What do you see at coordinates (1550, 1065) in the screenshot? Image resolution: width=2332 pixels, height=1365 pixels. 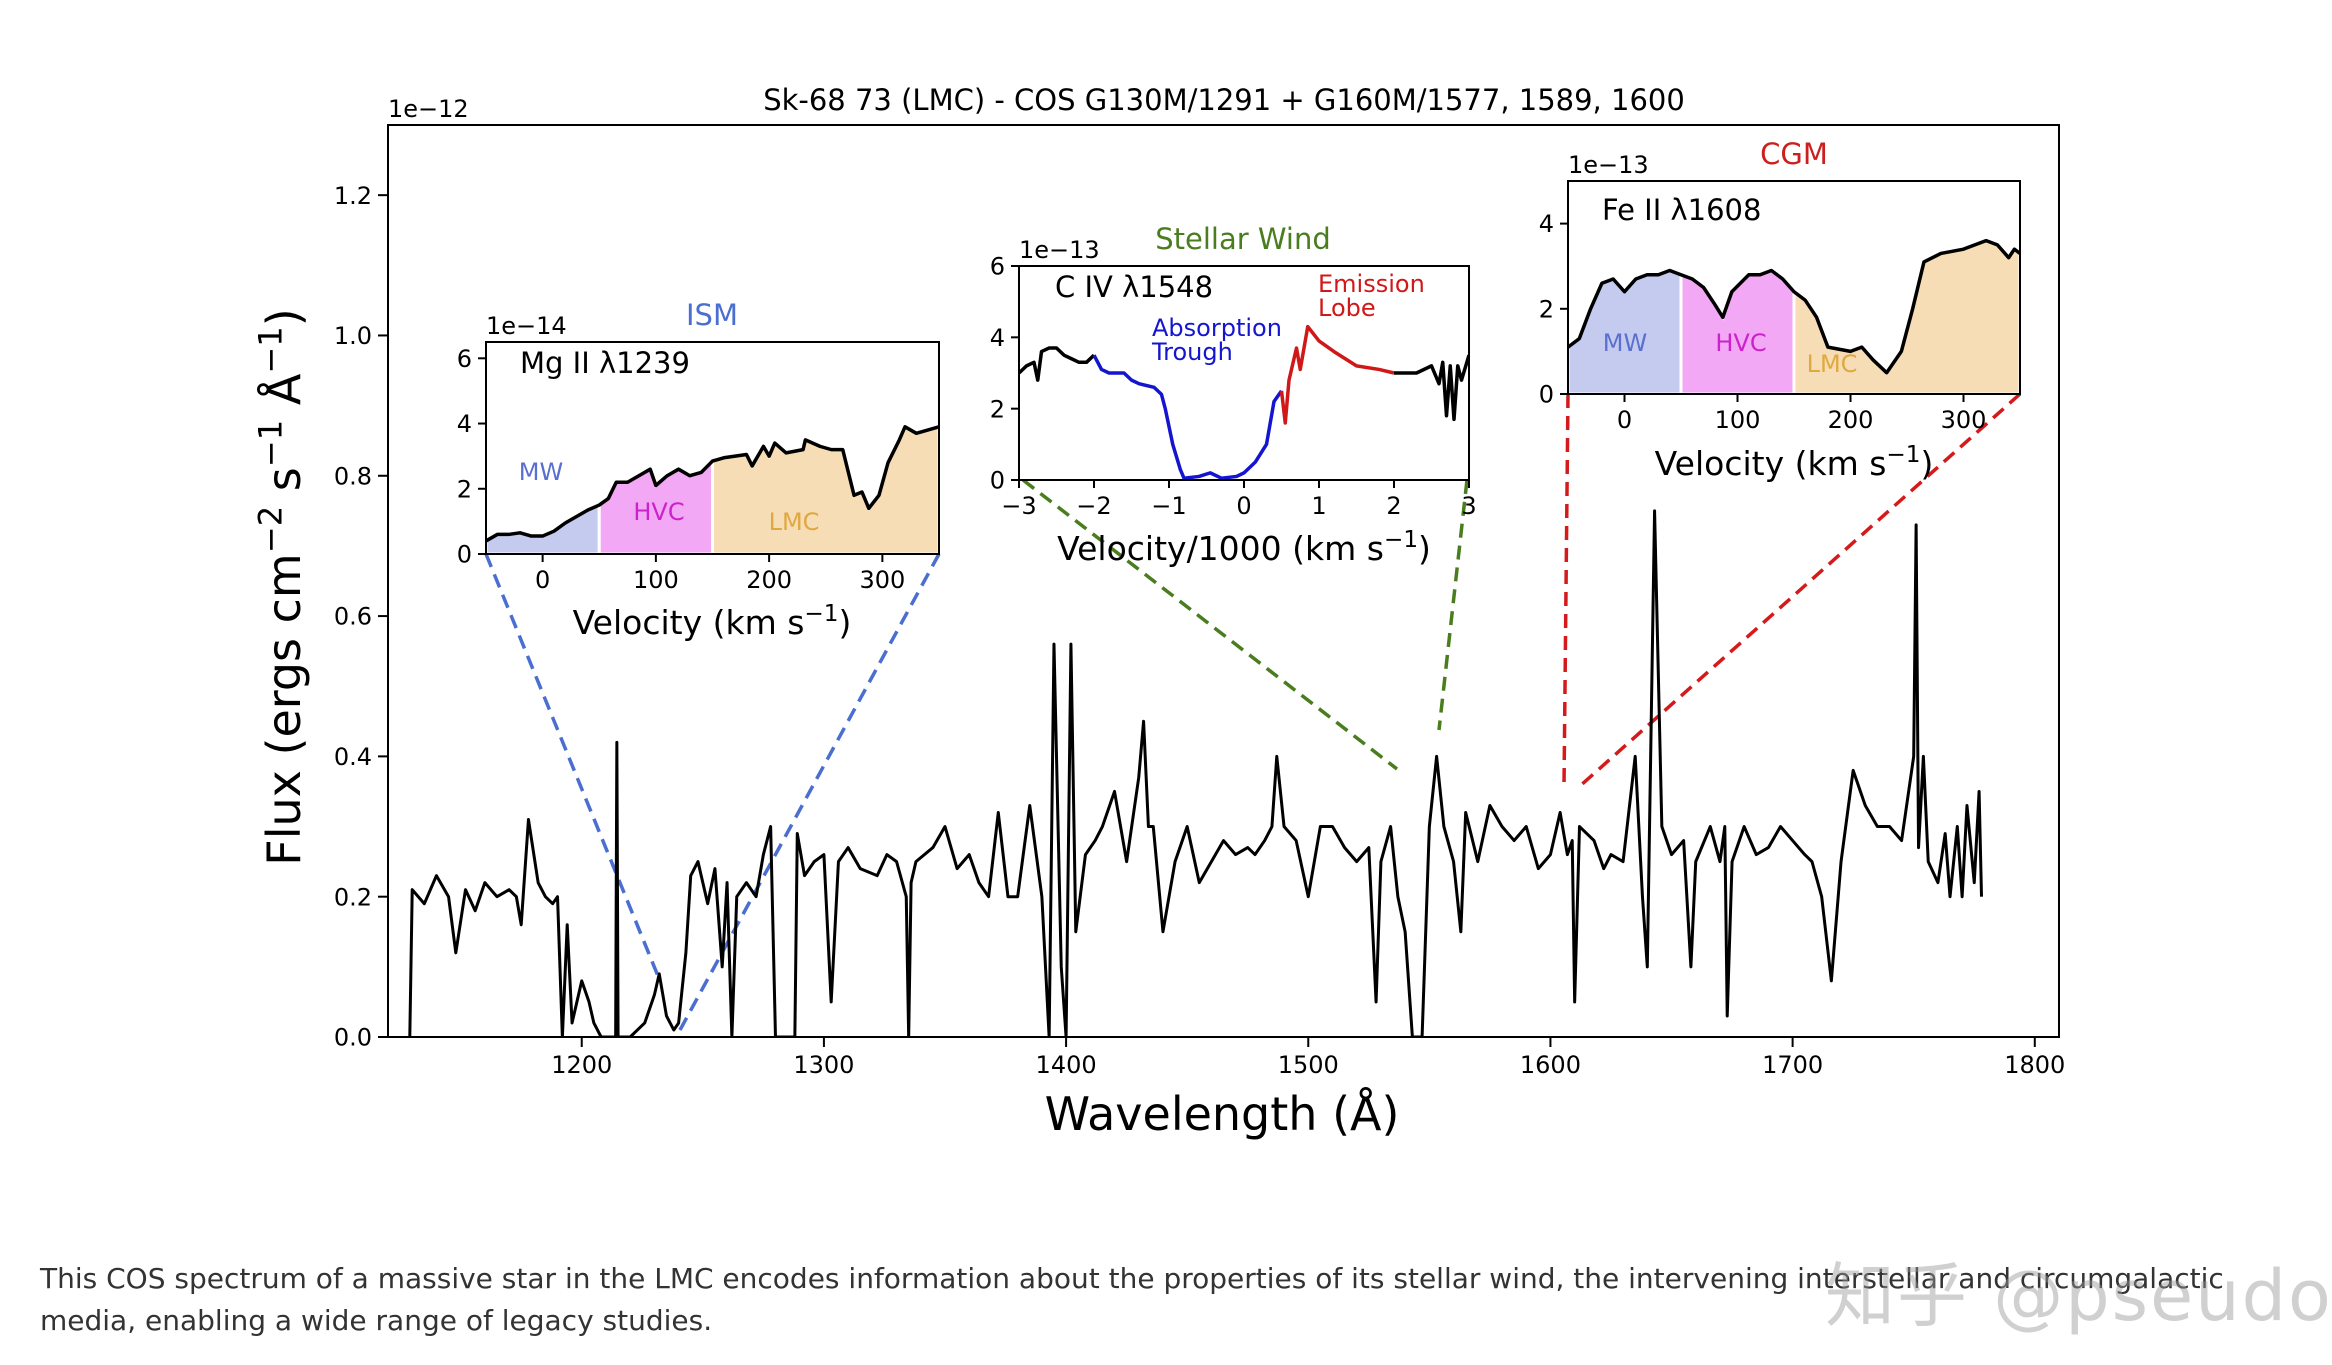 I see `x-tick-label: 1600` at bounding box center [1550, 1065].